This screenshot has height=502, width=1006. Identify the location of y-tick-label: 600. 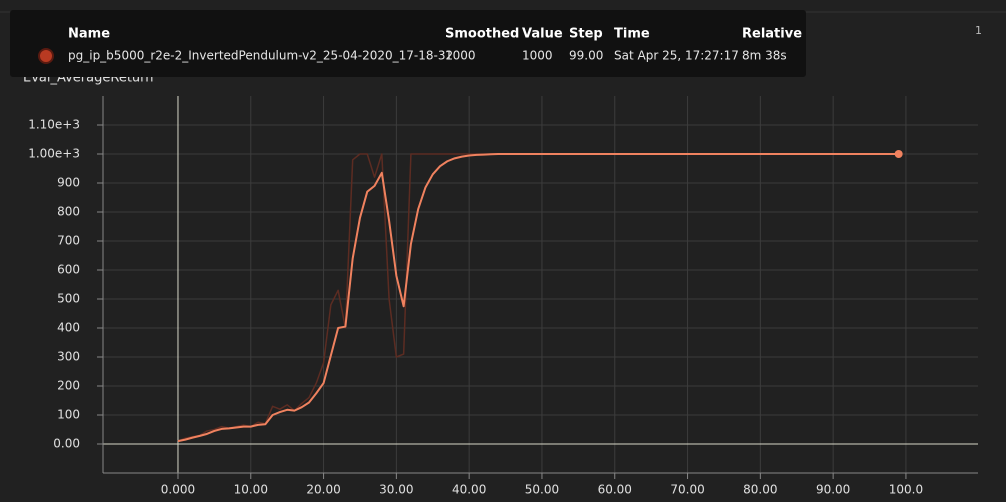
(68, 270).